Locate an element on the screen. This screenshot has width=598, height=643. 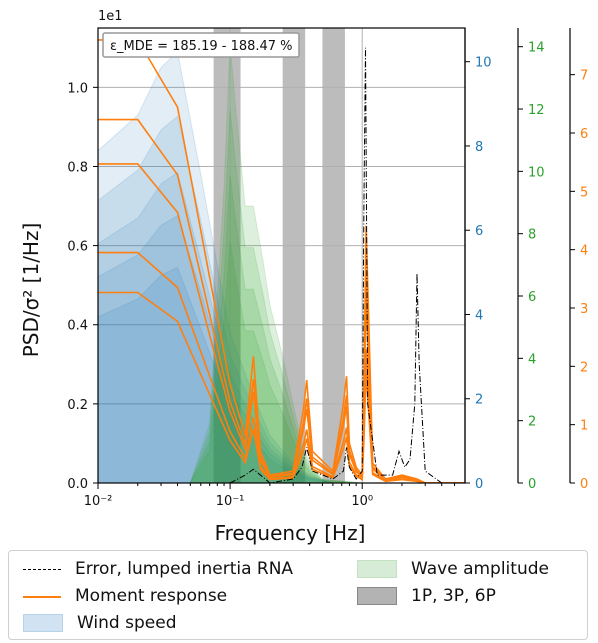
secondary-tick-label-0-2: 4 is located at coordinates (479, 315).